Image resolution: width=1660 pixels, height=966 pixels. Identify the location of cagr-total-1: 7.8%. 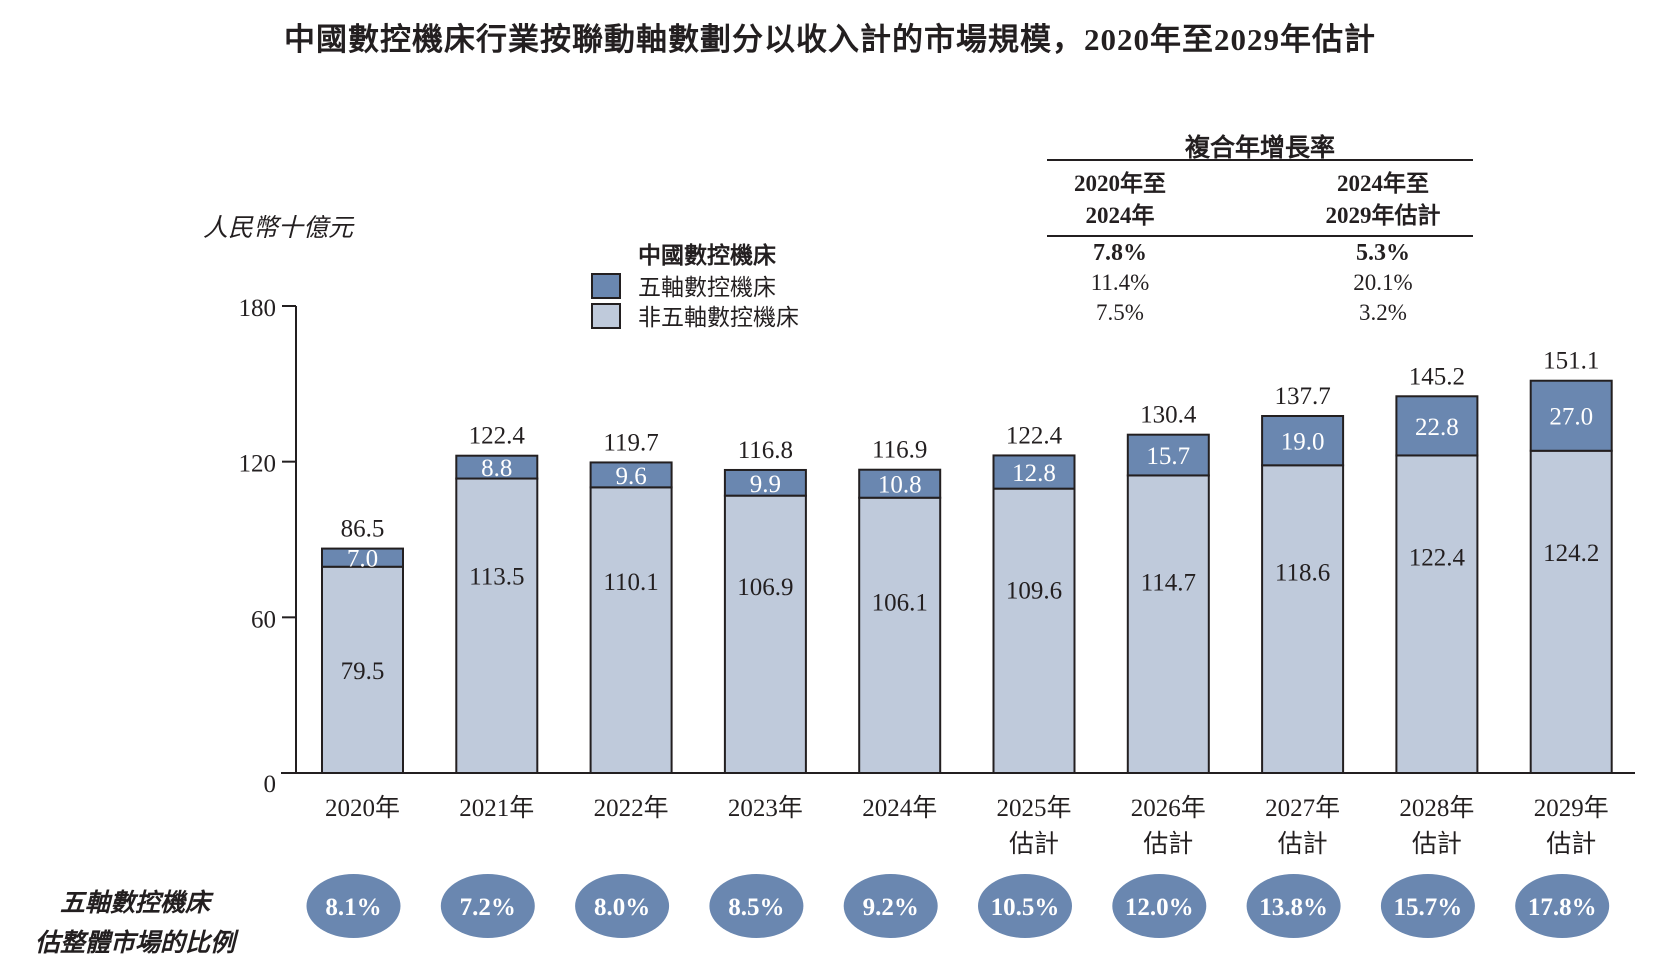
(1120, 253).